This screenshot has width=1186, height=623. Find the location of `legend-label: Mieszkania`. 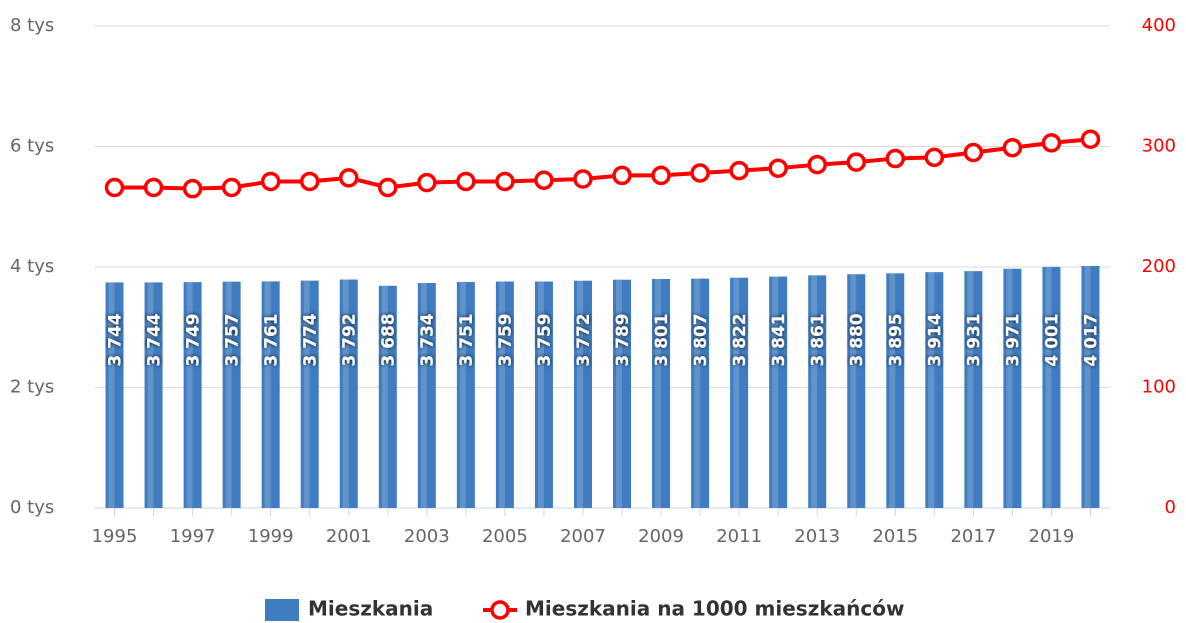

legend-label: Mieszkania is located at coordinates (370, 609).